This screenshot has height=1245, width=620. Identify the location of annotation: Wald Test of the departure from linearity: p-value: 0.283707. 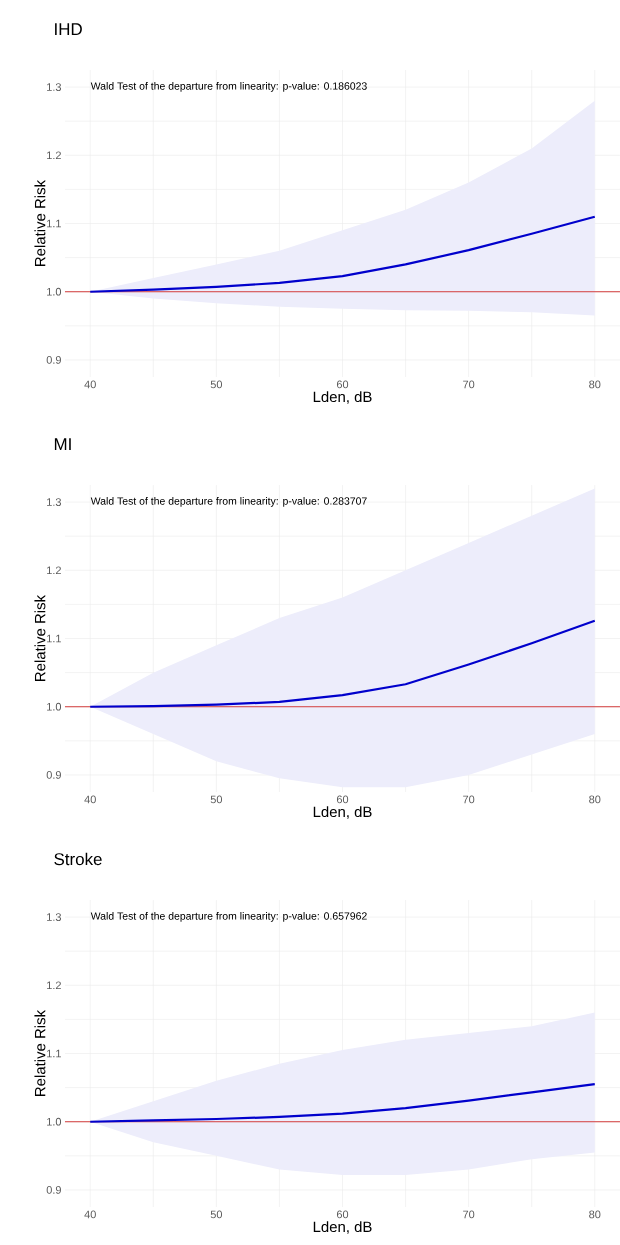
(228, 502).